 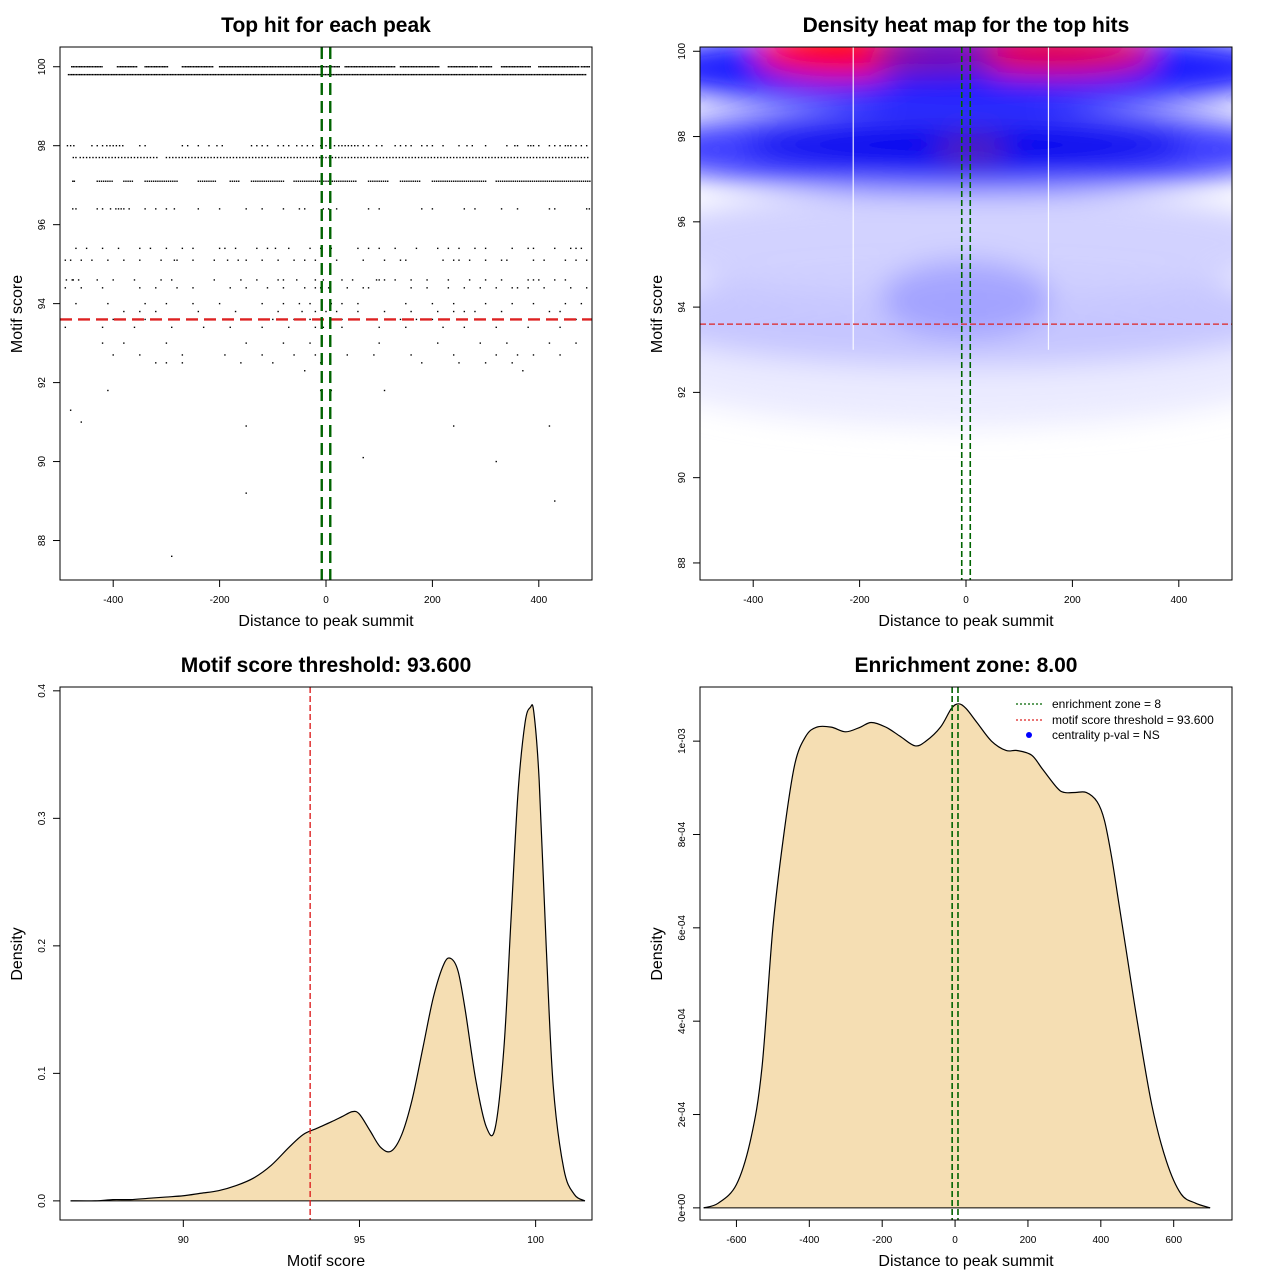 I want to click on x-tick-label: -200, so click(x=220, y=600).